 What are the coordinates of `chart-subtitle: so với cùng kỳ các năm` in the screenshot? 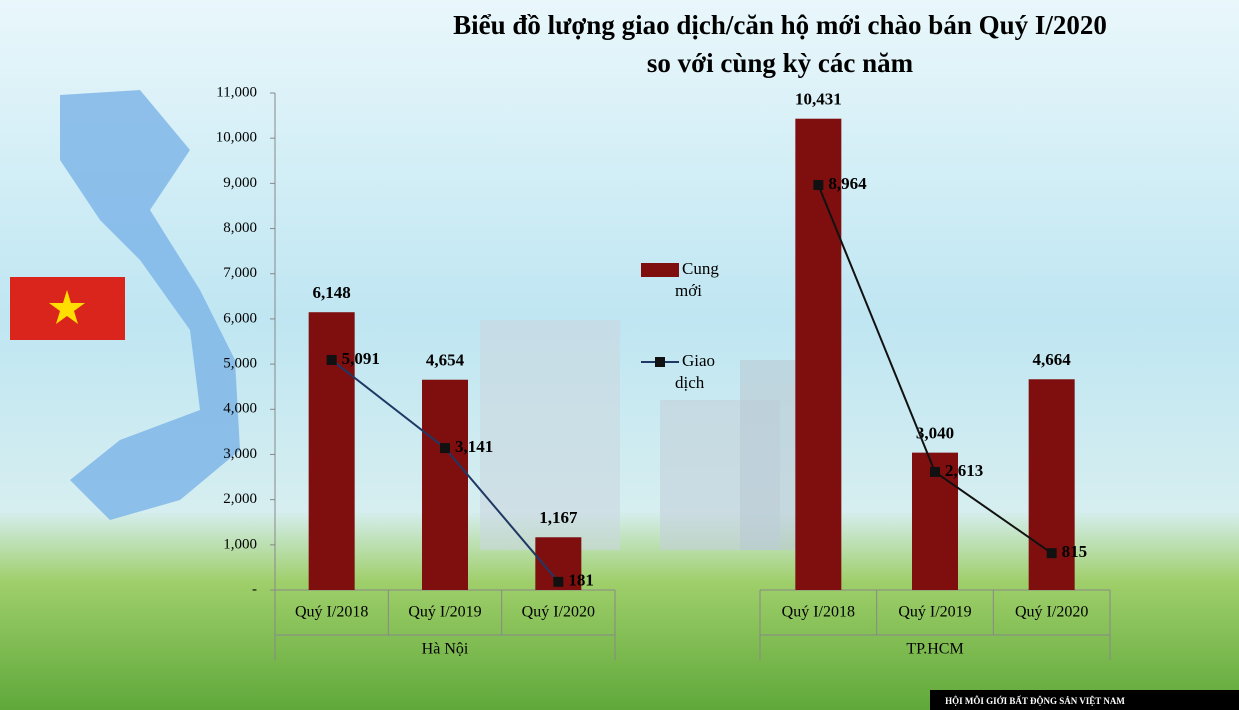 It's located at (780, 63).